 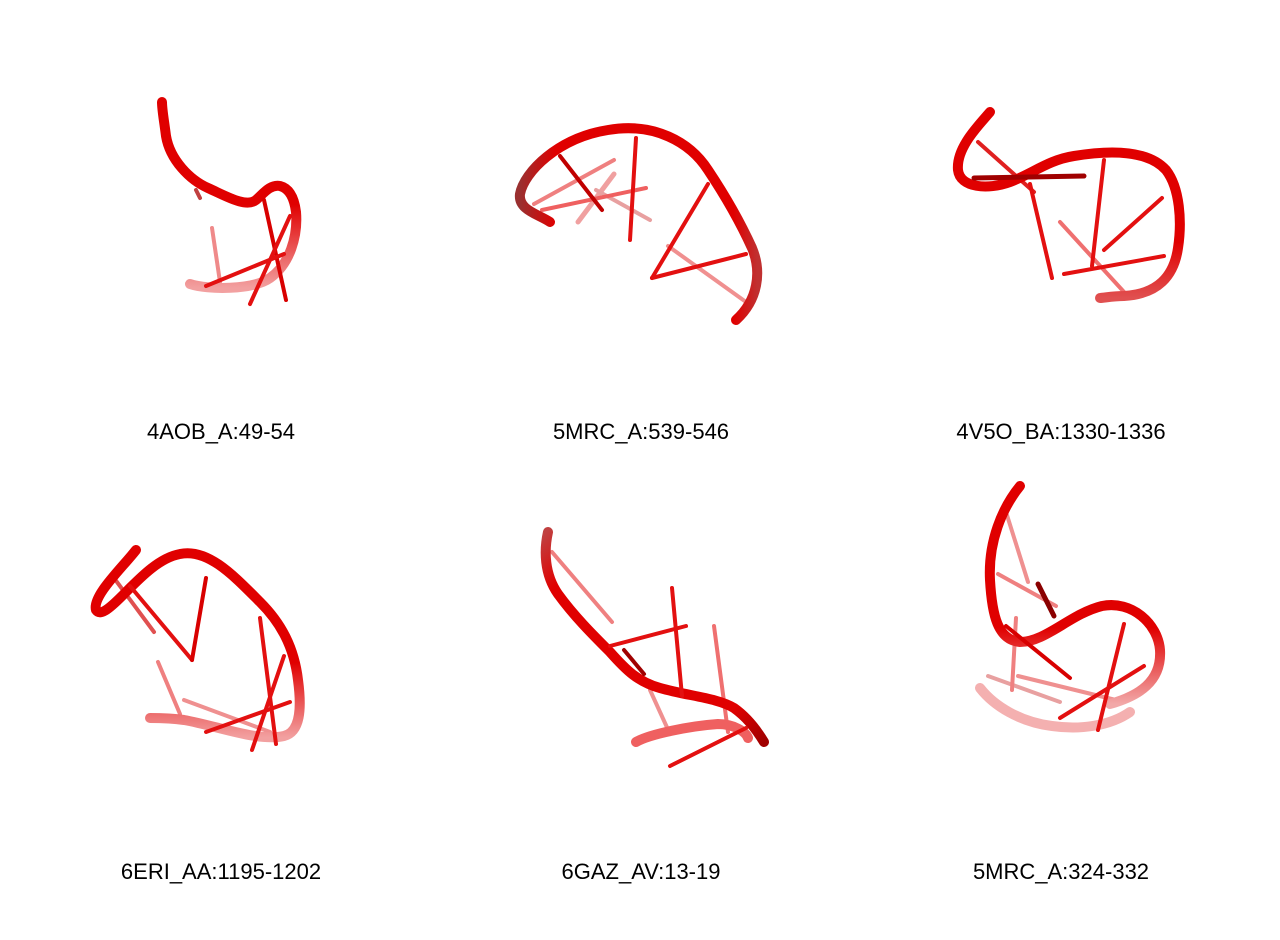 What do you see at coordinates (221, 431) in the screenshot?
I see `structure-label-1: 4AOB_A:49-54` at bounding box center [221, 431].